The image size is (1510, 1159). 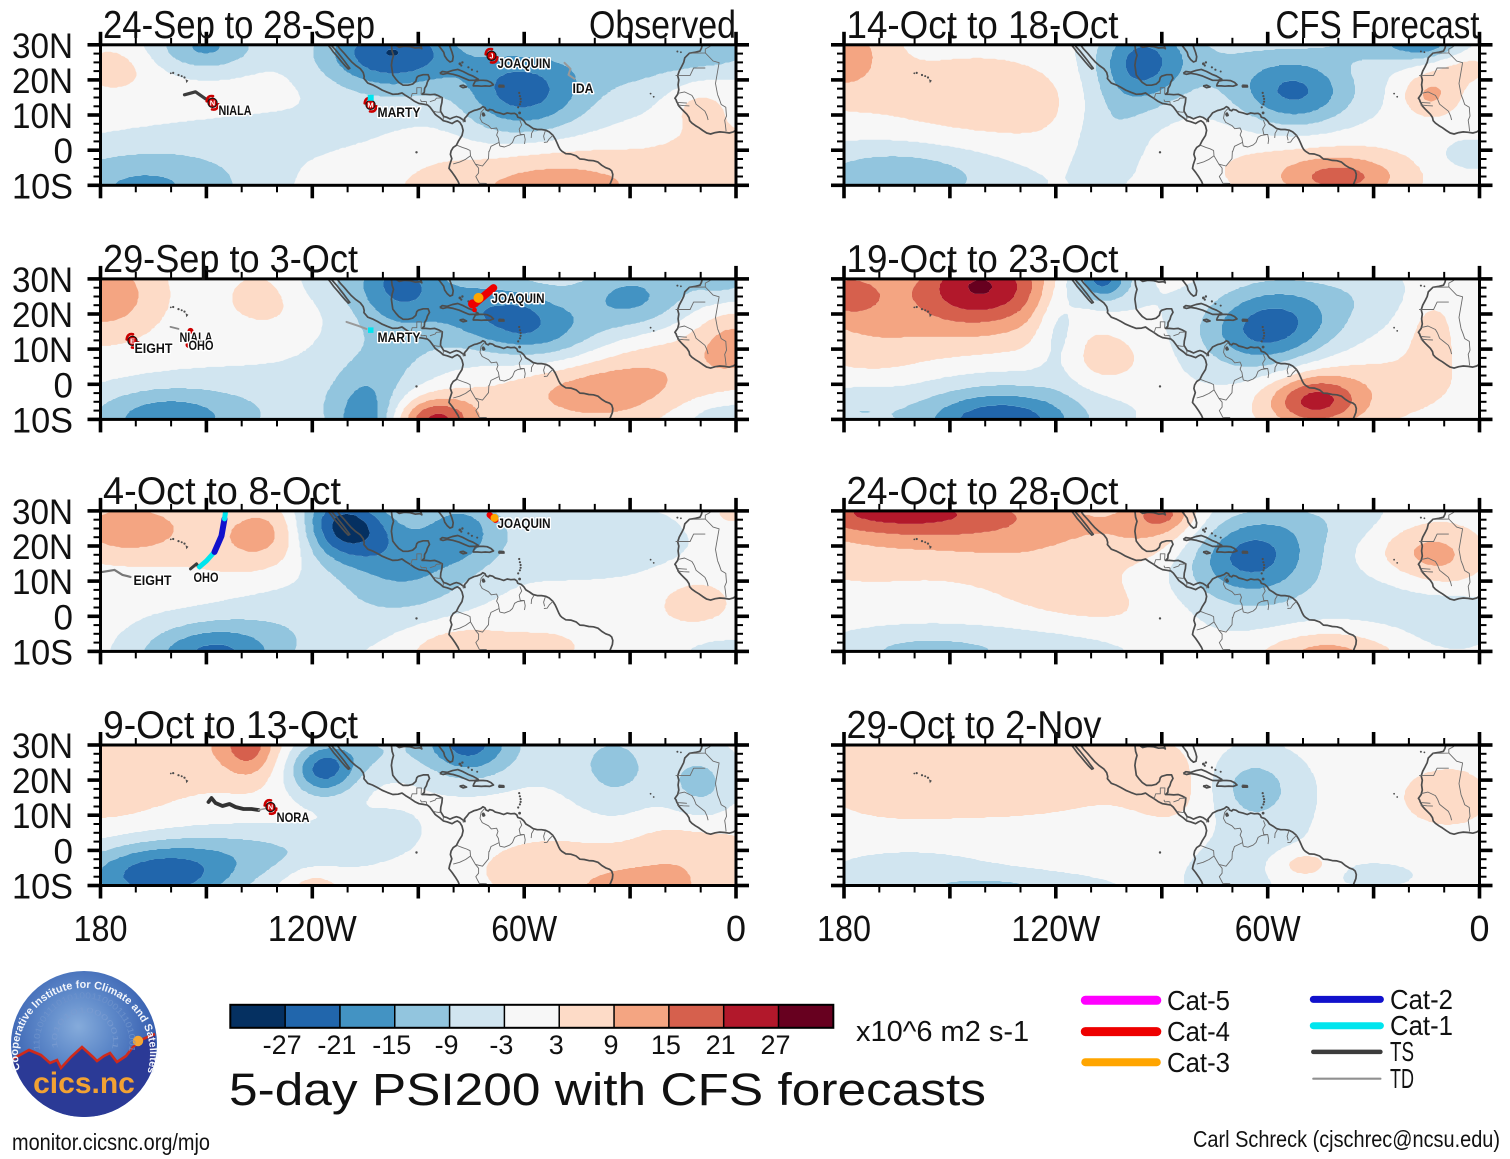 What do you see at coordinates (662, 25) in the screenshot?
I see `svg-text: Observed` at bounding box center [662, 25].